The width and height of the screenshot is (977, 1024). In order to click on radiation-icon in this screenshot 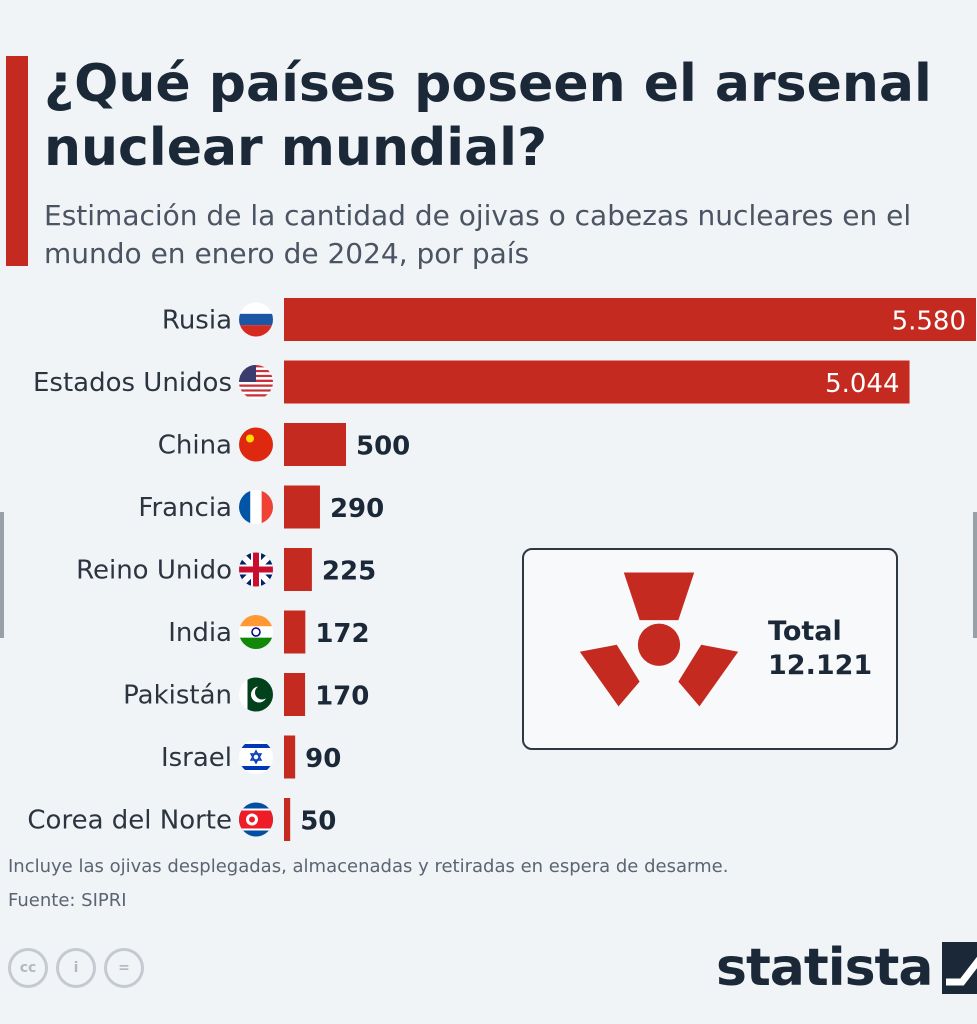, I will do `click(659, 639)`.